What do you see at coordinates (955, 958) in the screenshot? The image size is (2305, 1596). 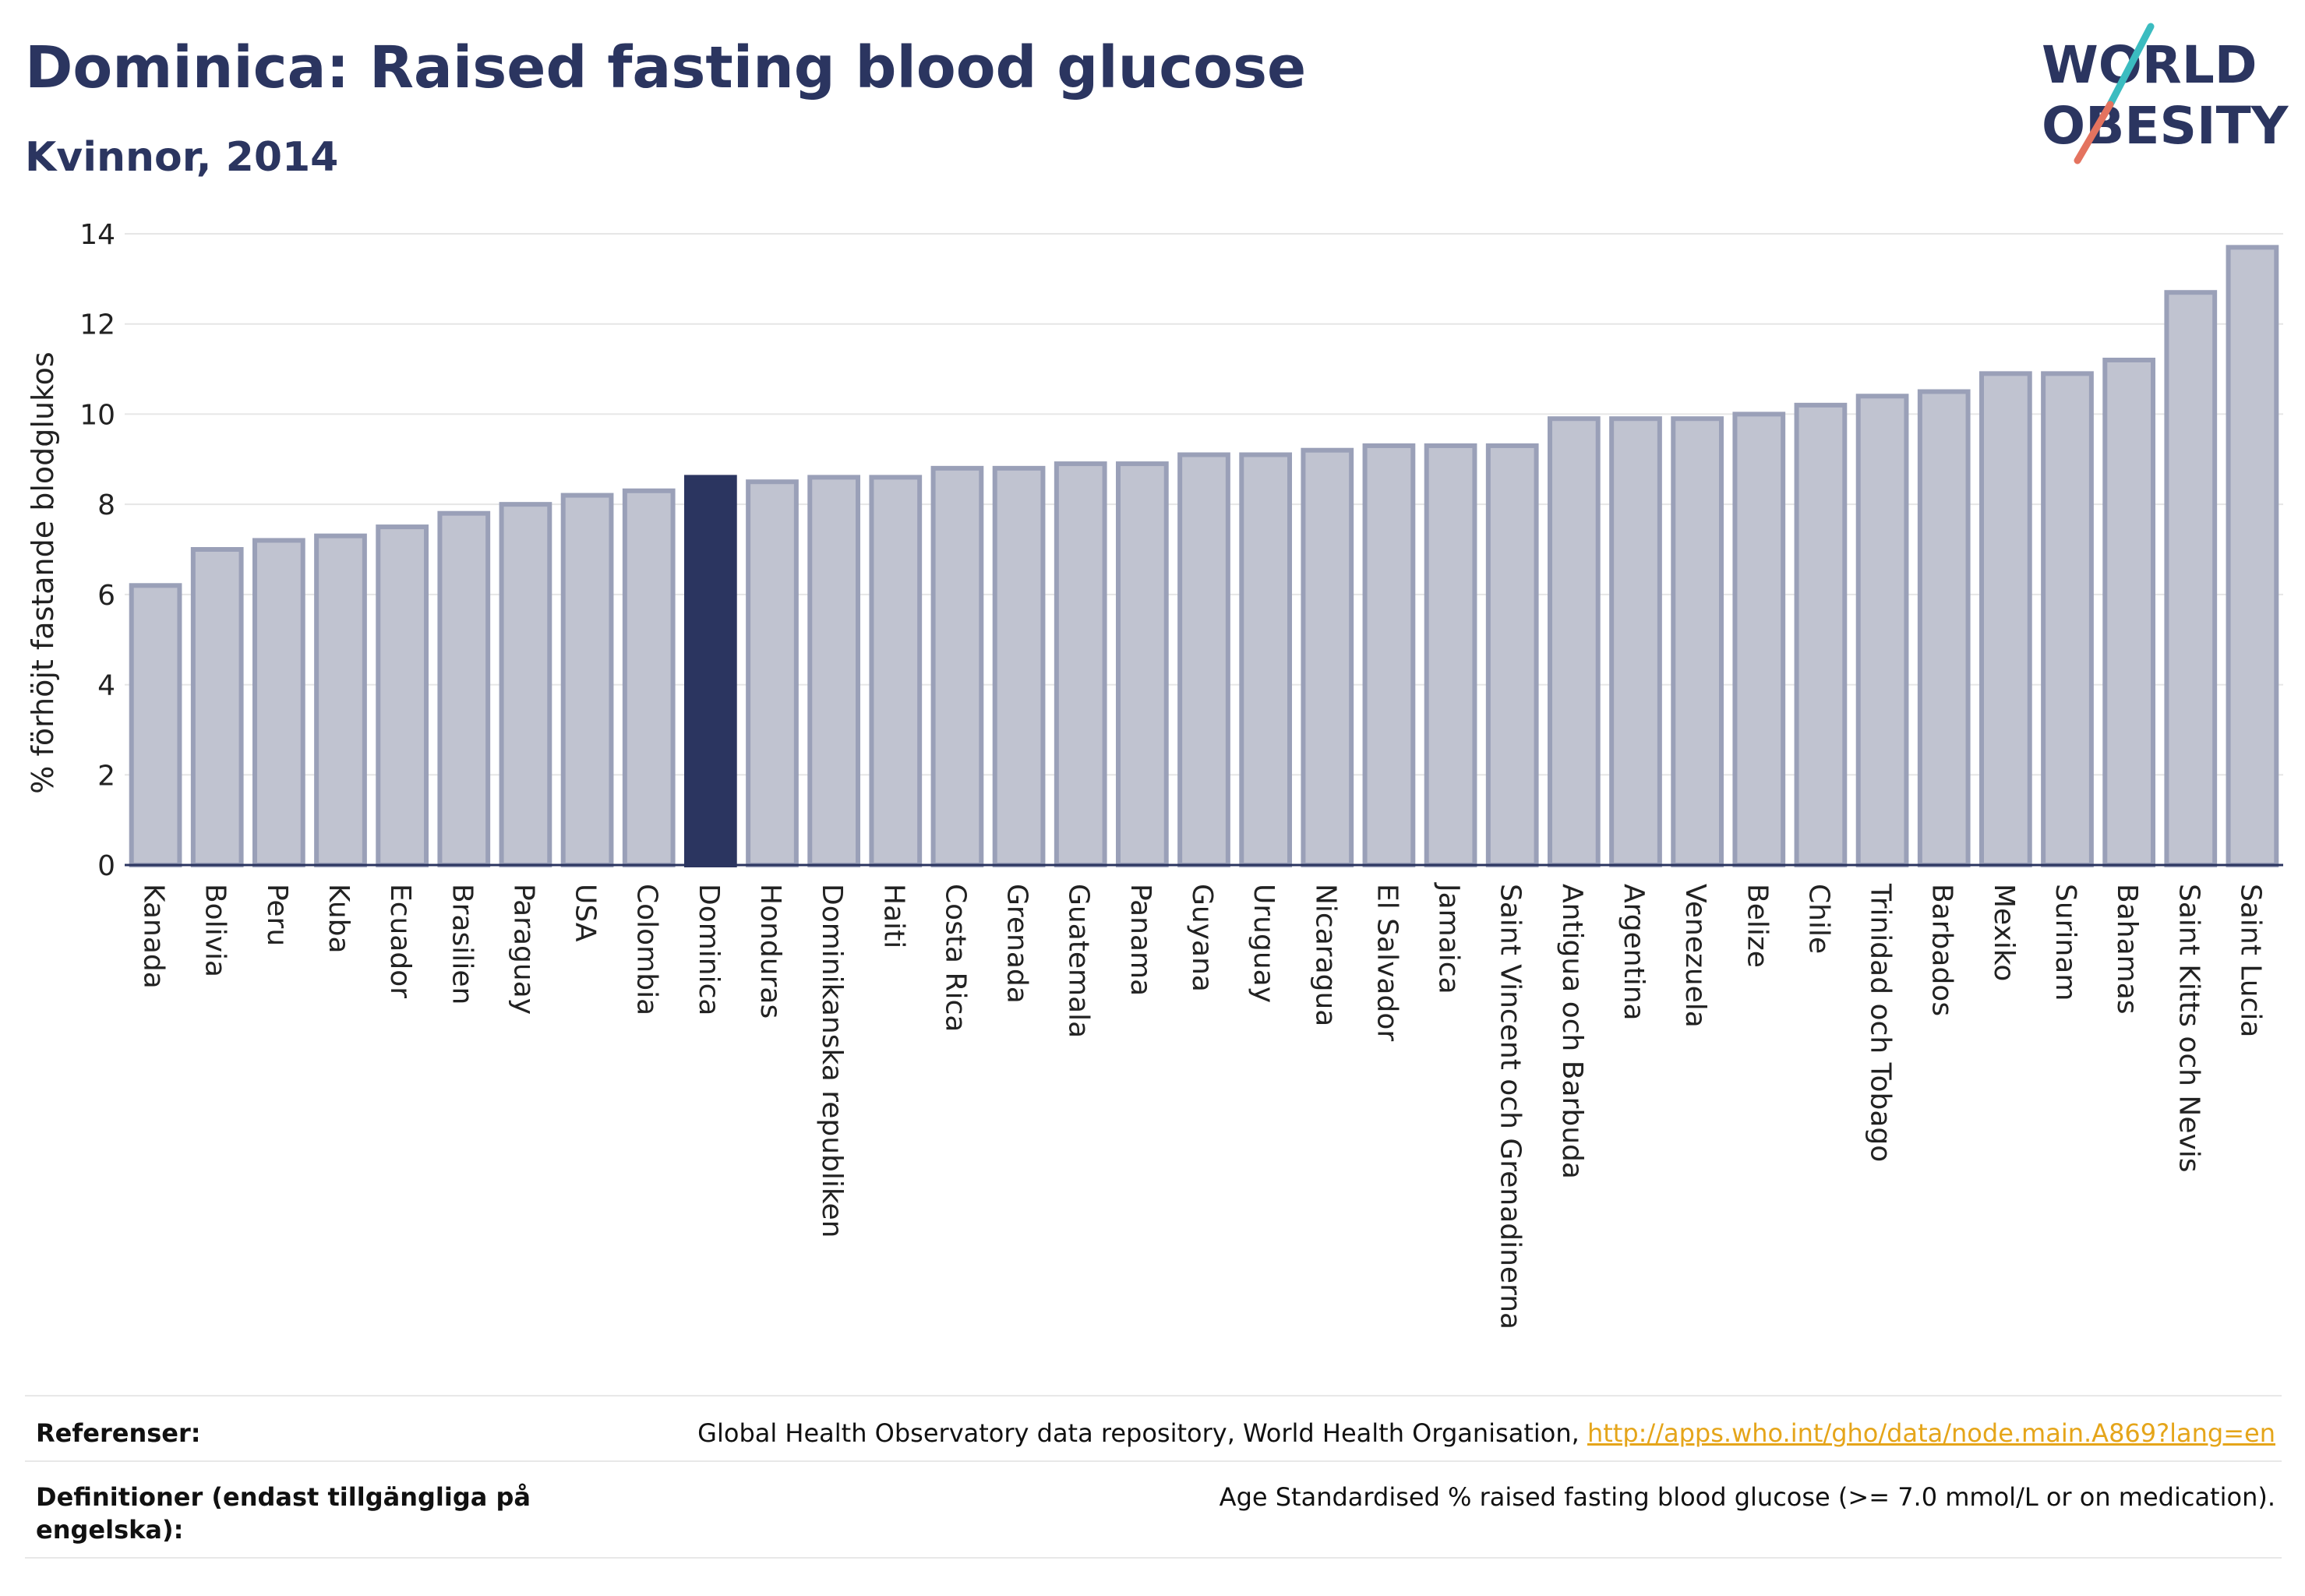 I see `x-tick-label: Costa Rica` at bounding box center [955, 958].